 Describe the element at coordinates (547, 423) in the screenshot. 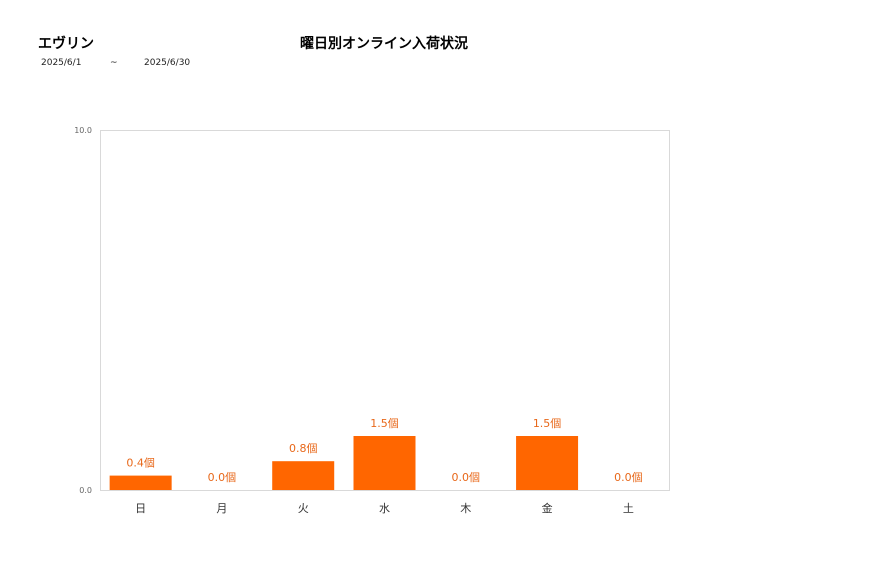

I see `data-label-5: 1.5個` at that location.